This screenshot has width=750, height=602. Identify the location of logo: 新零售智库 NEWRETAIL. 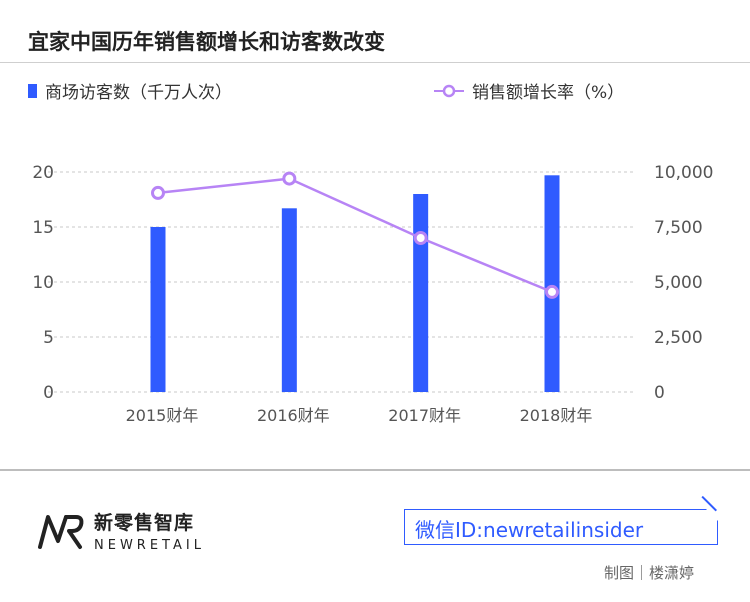
(120, 530).